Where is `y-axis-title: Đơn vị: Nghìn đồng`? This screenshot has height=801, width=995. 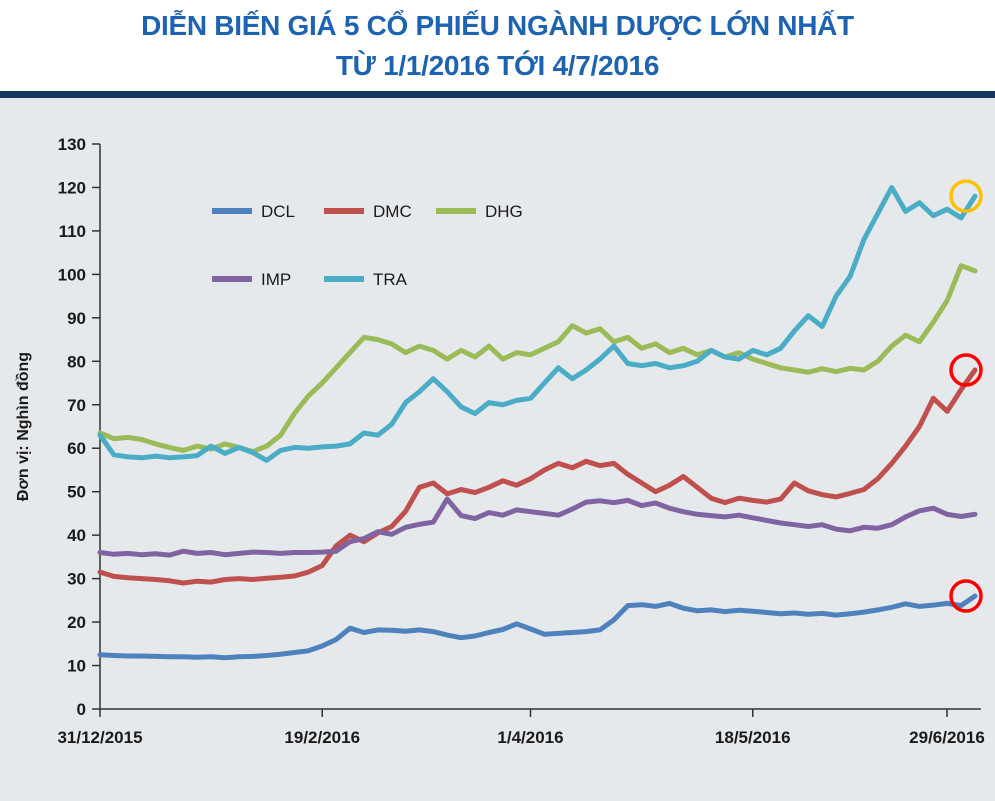
y-axis-title: Đơn vị: Nghìn đồng is located at coordinates (23, 426).